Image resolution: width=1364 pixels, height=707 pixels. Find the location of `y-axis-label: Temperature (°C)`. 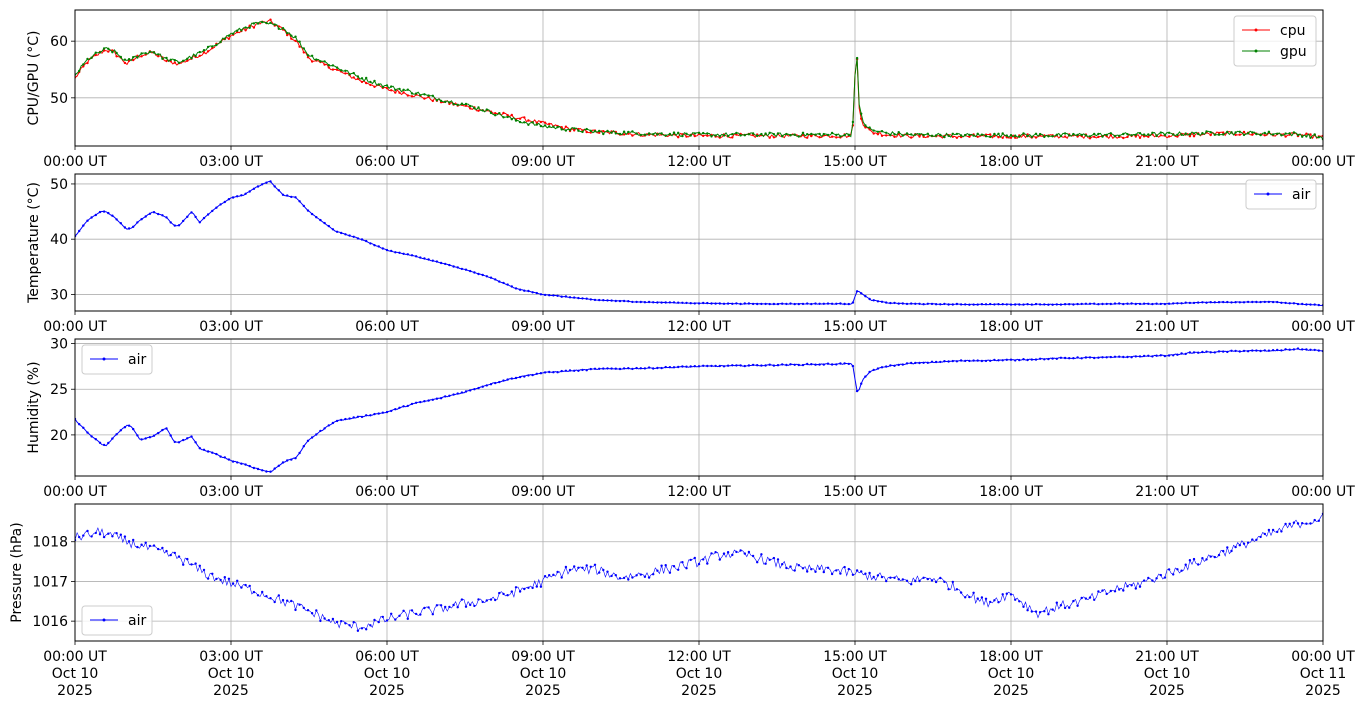

y-axis-label: Temperature (°C) is located at coordinates (34, 243).